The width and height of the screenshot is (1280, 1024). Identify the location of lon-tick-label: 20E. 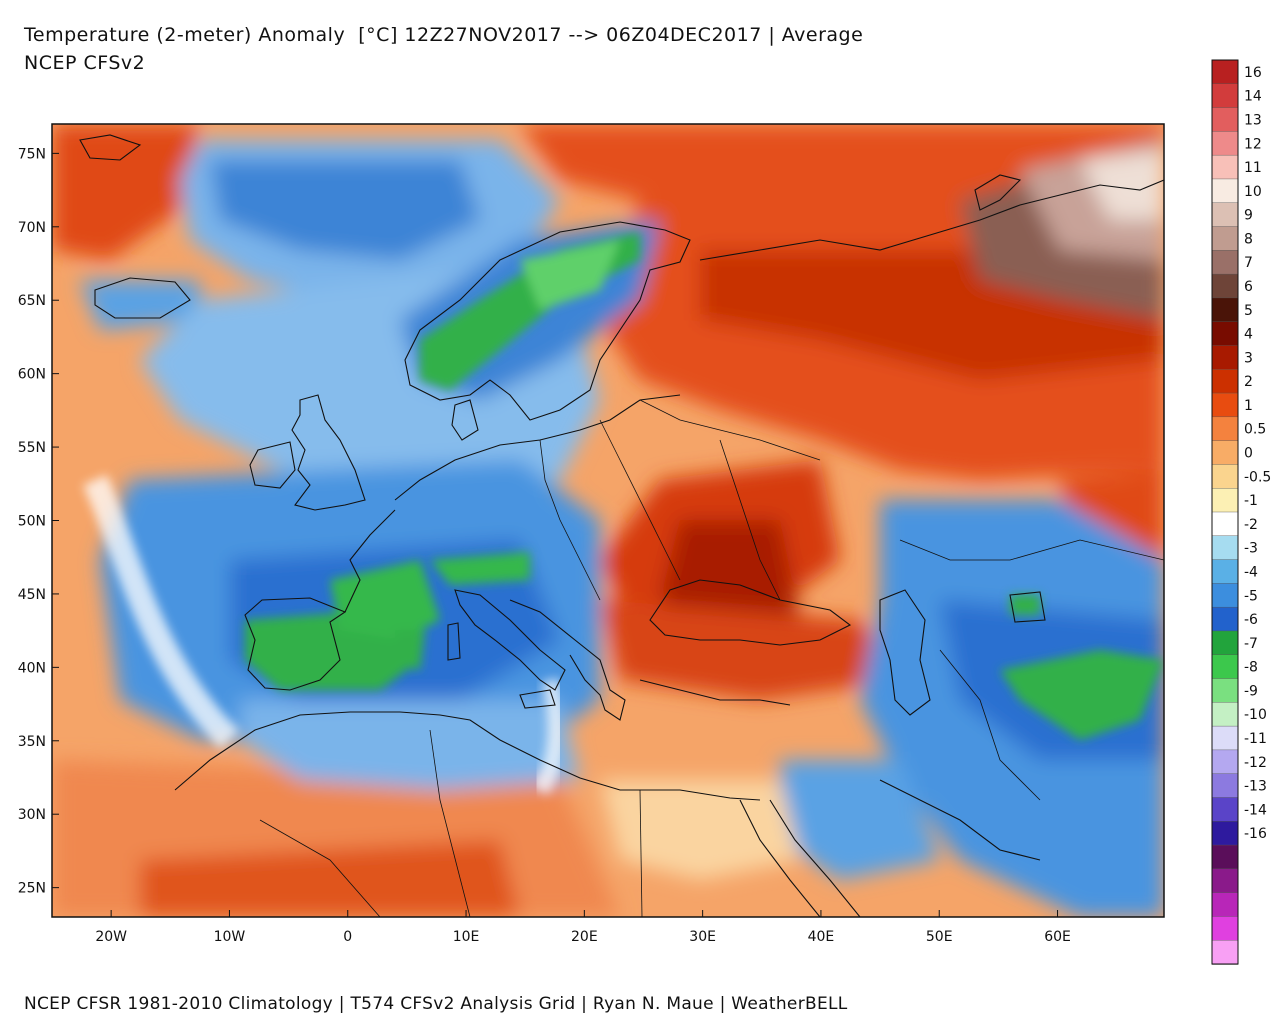
(584, 937).